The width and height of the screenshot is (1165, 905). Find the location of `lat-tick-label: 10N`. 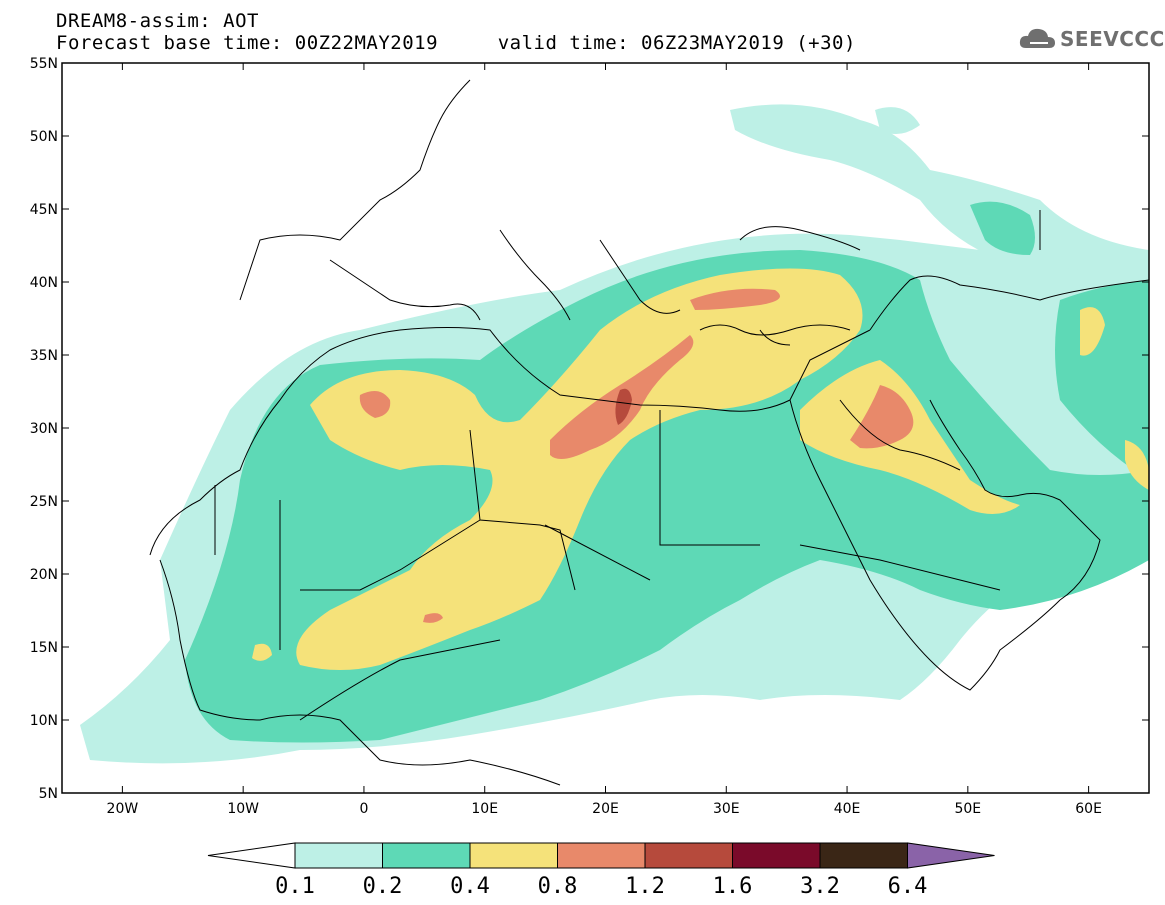

lat-tick-label: 10N is located at coordinates (44, 721).